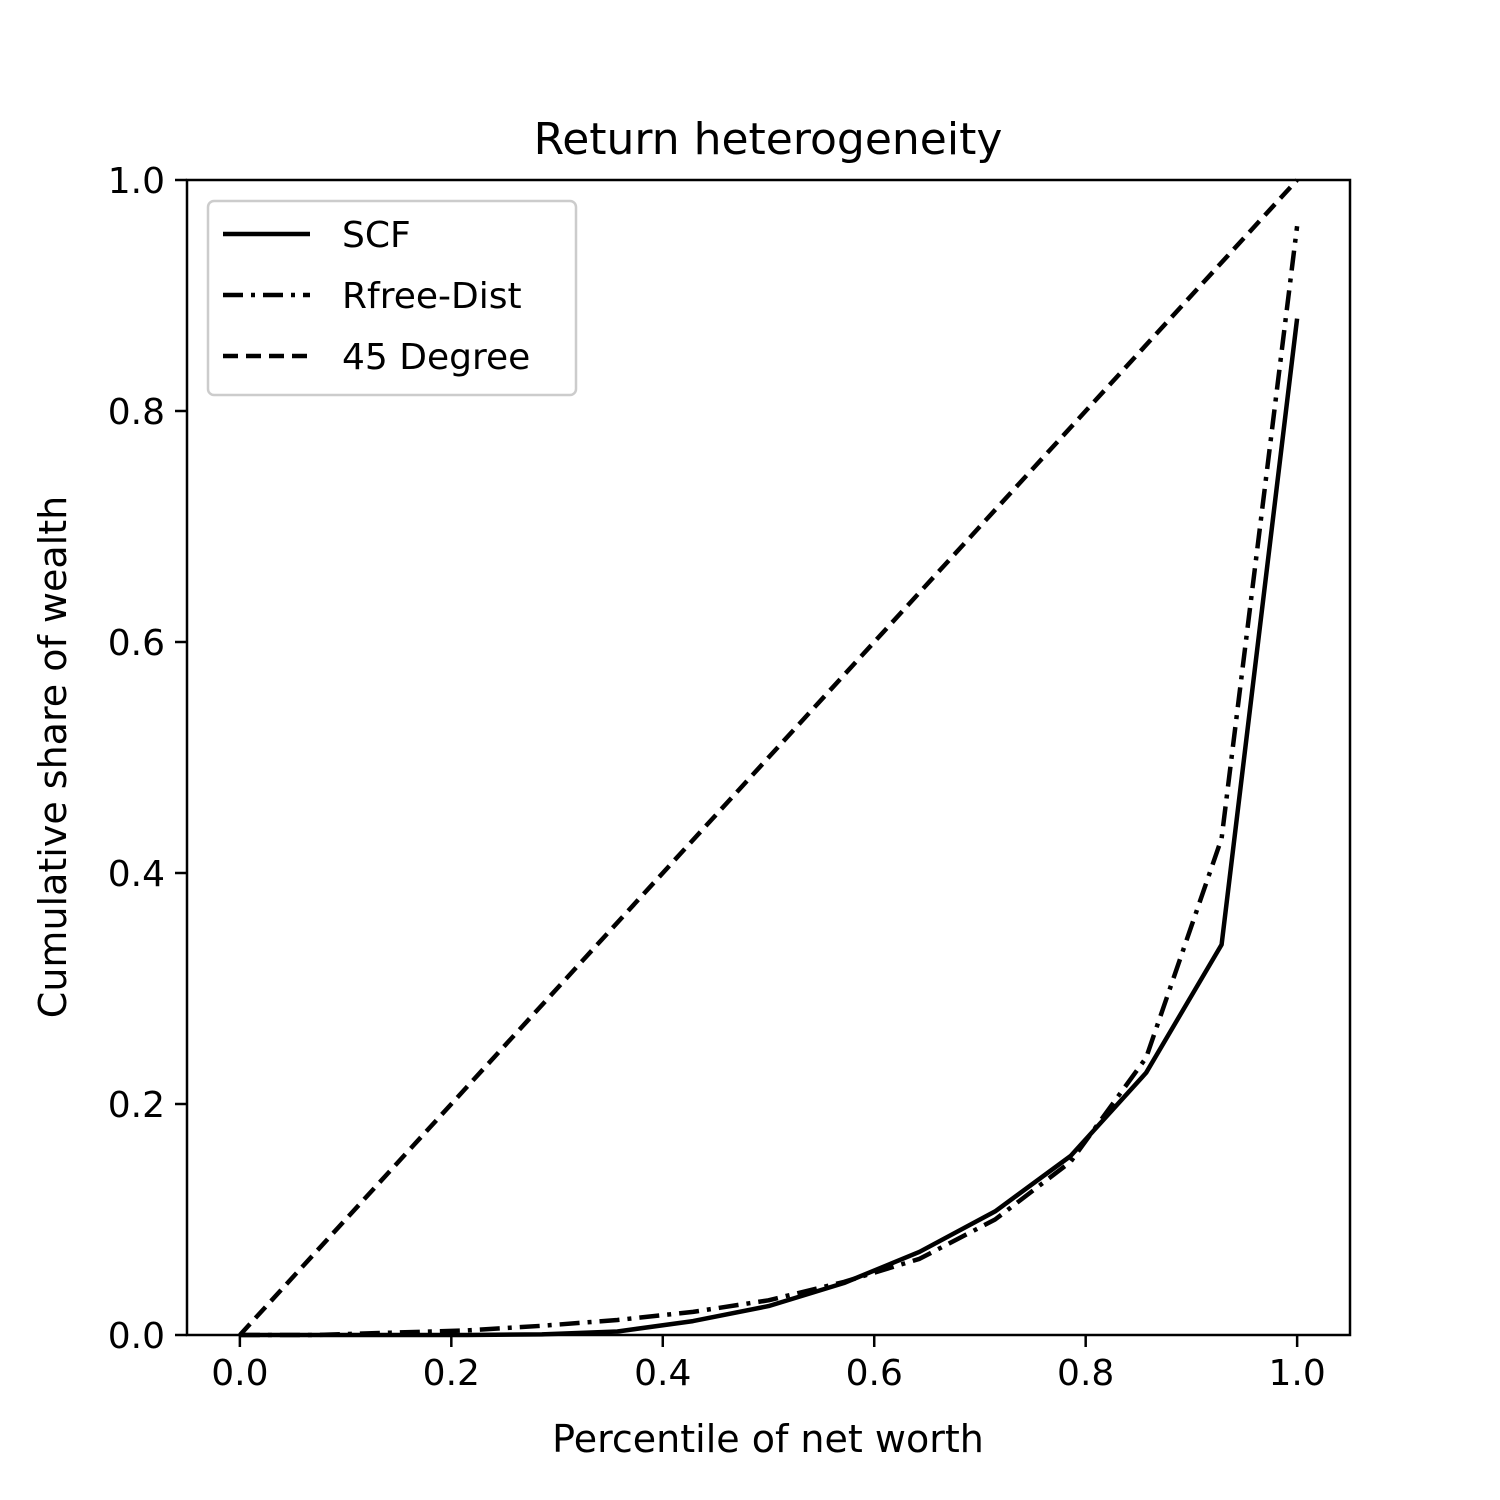  I want to click on x-tick-label: 0.8, so click(1085, 1373).